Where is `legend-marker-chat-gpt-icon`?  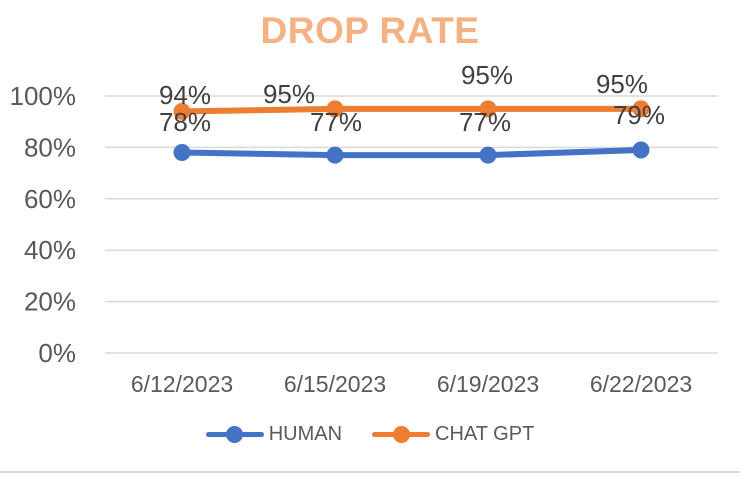 legend-marker-chat-gpt-icon is located at coordinates (401, 435).